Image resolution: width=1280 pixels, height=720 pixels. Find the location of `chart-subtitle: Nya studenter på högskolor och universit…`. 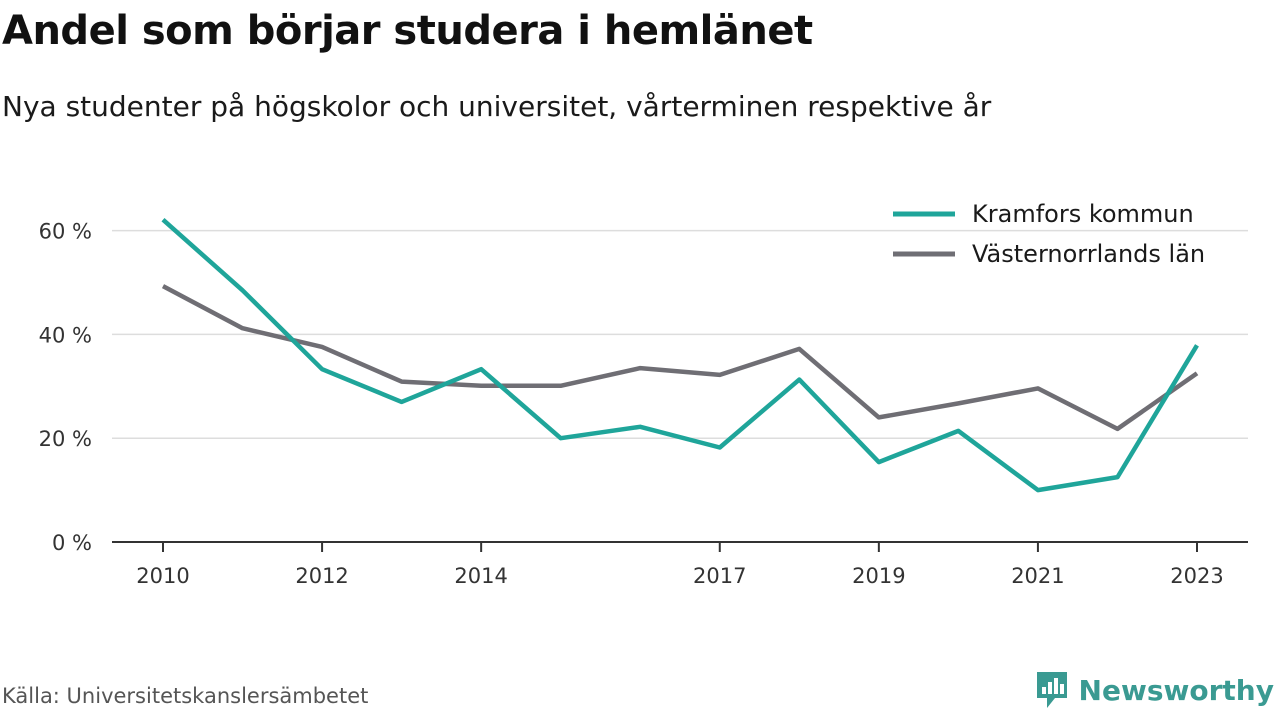

chart-subtitle: Nya studenter på högskolor och universit… is located at coordinates (497, 106).